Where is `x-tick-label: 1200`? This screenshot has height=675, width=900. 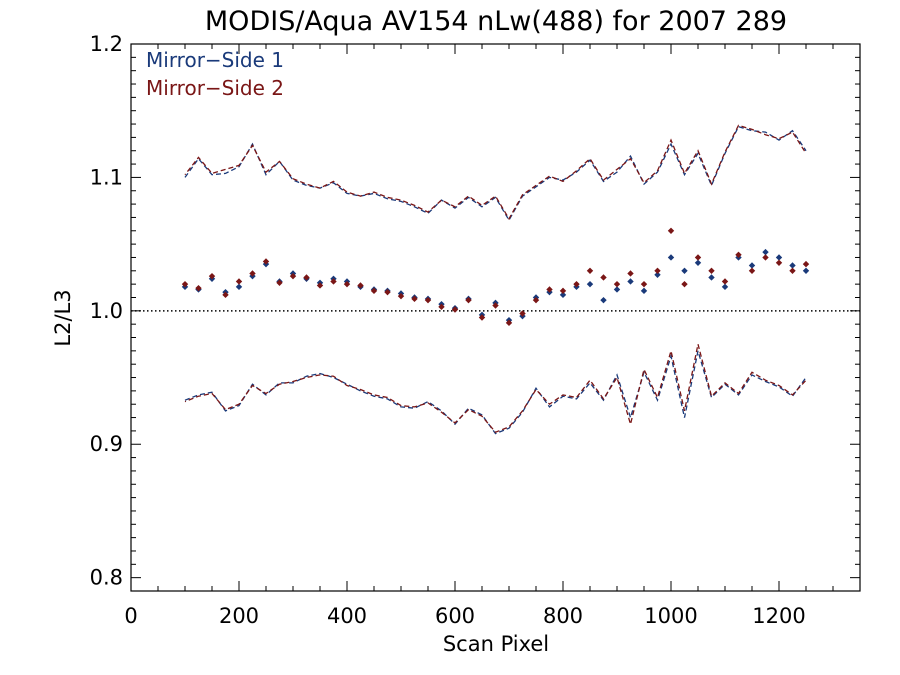
x-tick-label: 1200 is located at coordinates (778, 616).